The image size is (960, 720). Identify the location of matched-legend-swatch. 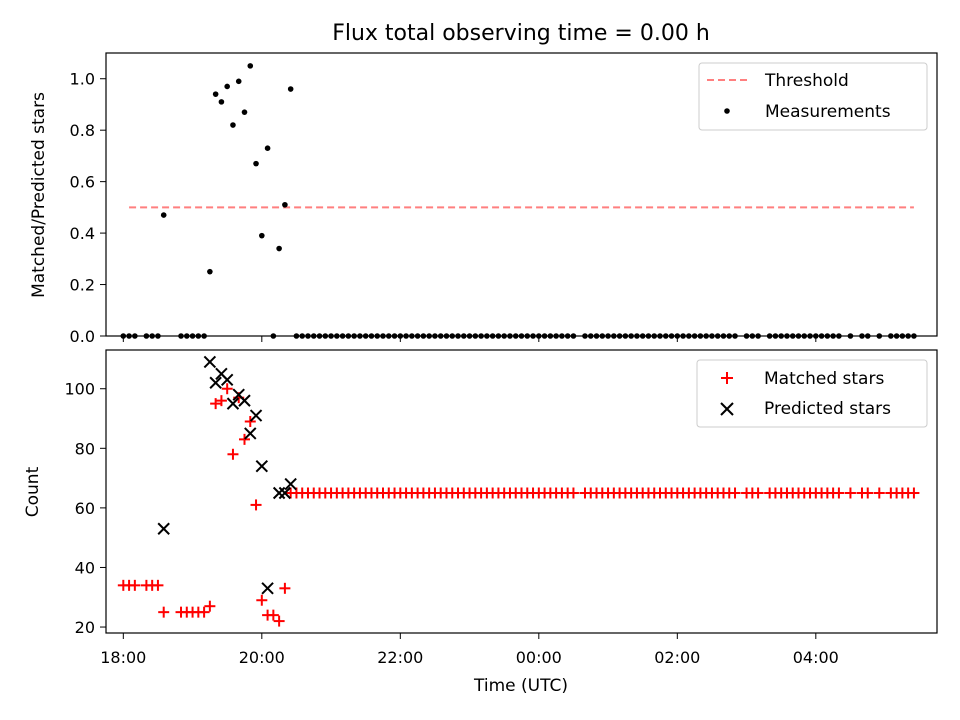
(727, 378).